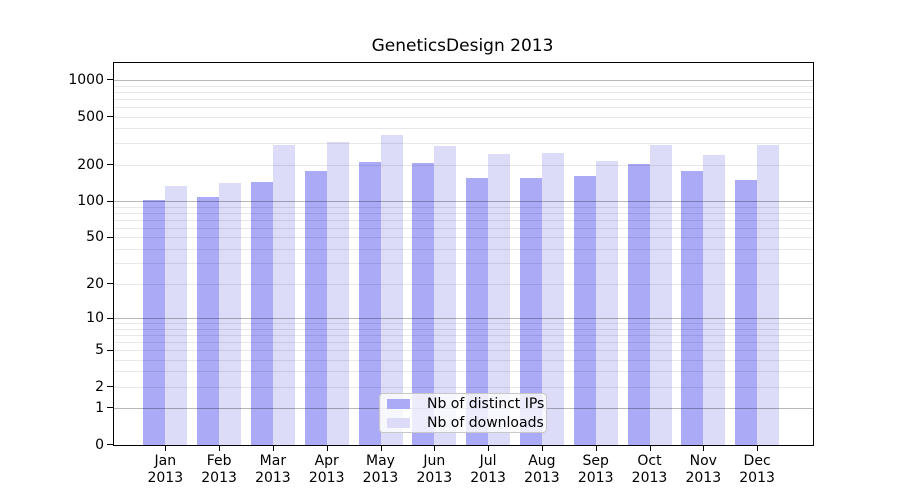  I want to click on x-tick-label: Aug 2013, so click(542, 470).